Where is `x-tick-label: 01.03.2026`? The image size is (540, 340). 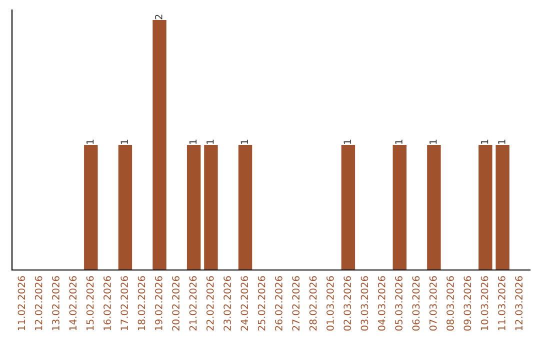
x-tick-label: 01.03.2026 is located at coordinates (330, 303).